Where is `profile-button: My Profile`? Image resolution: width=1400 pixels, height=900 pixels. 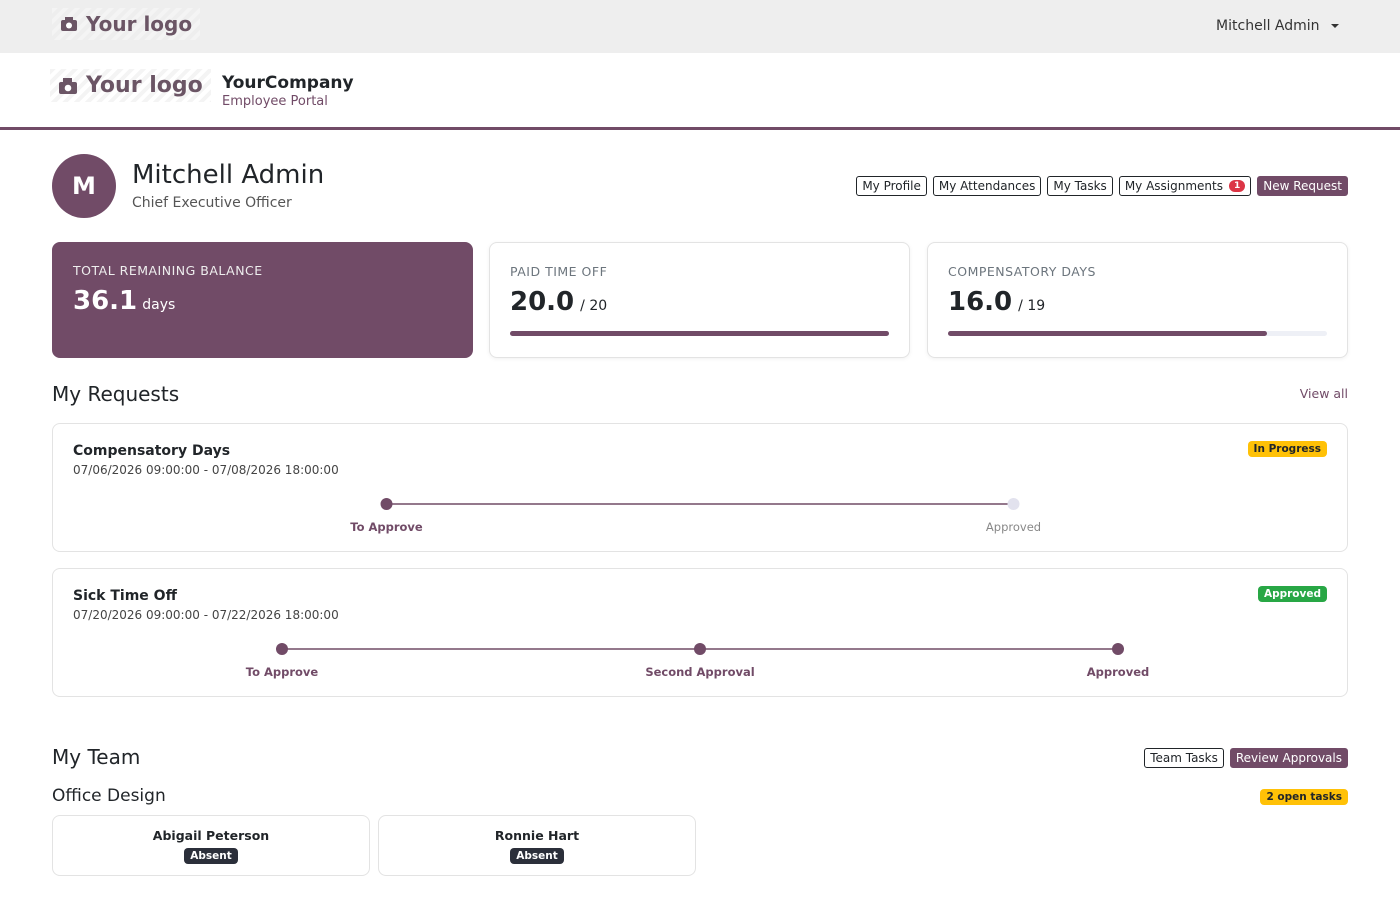
profile-button: My Profile is located at coordinates (891, 186).